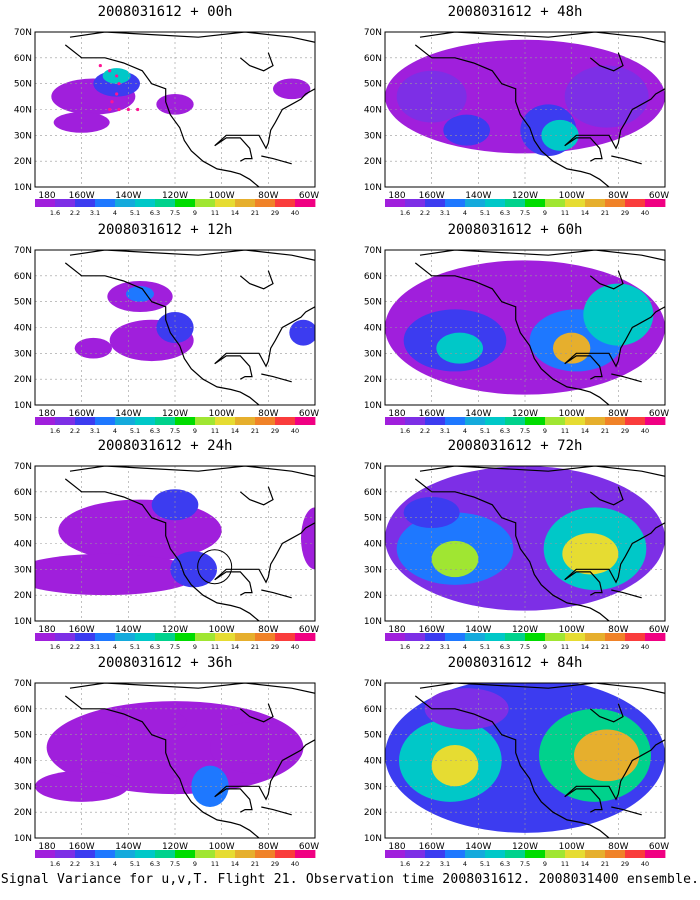 The width and height of the screenshot is (700, 900). I want to click on longitude-label: 140W, so click(478, 414).